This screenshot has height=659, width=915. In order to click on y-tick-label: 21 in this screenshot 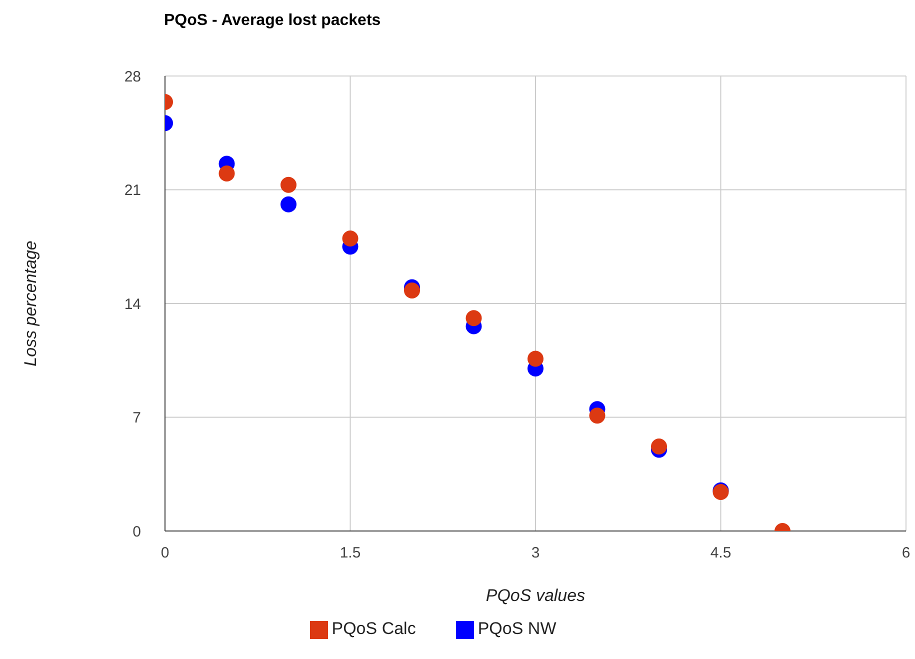, I will do `click(132, 191)`.